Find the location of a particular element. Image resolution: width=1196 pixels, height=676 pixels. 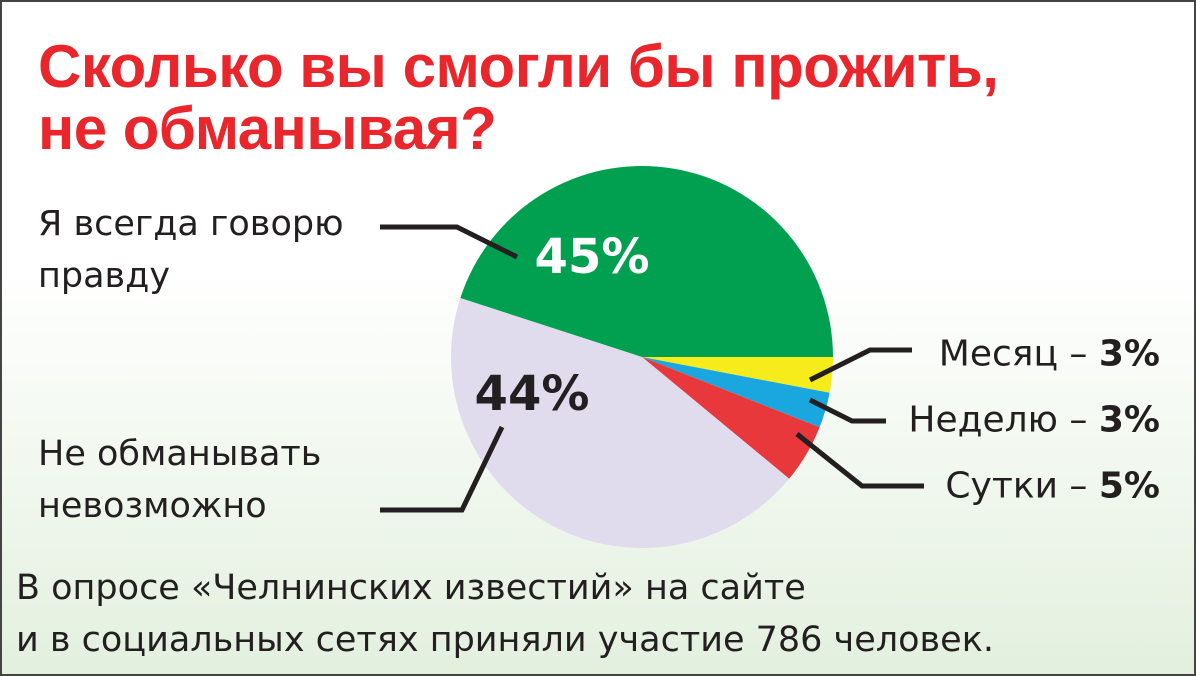

category-label: Неделю is located at coordinates (983, 420).